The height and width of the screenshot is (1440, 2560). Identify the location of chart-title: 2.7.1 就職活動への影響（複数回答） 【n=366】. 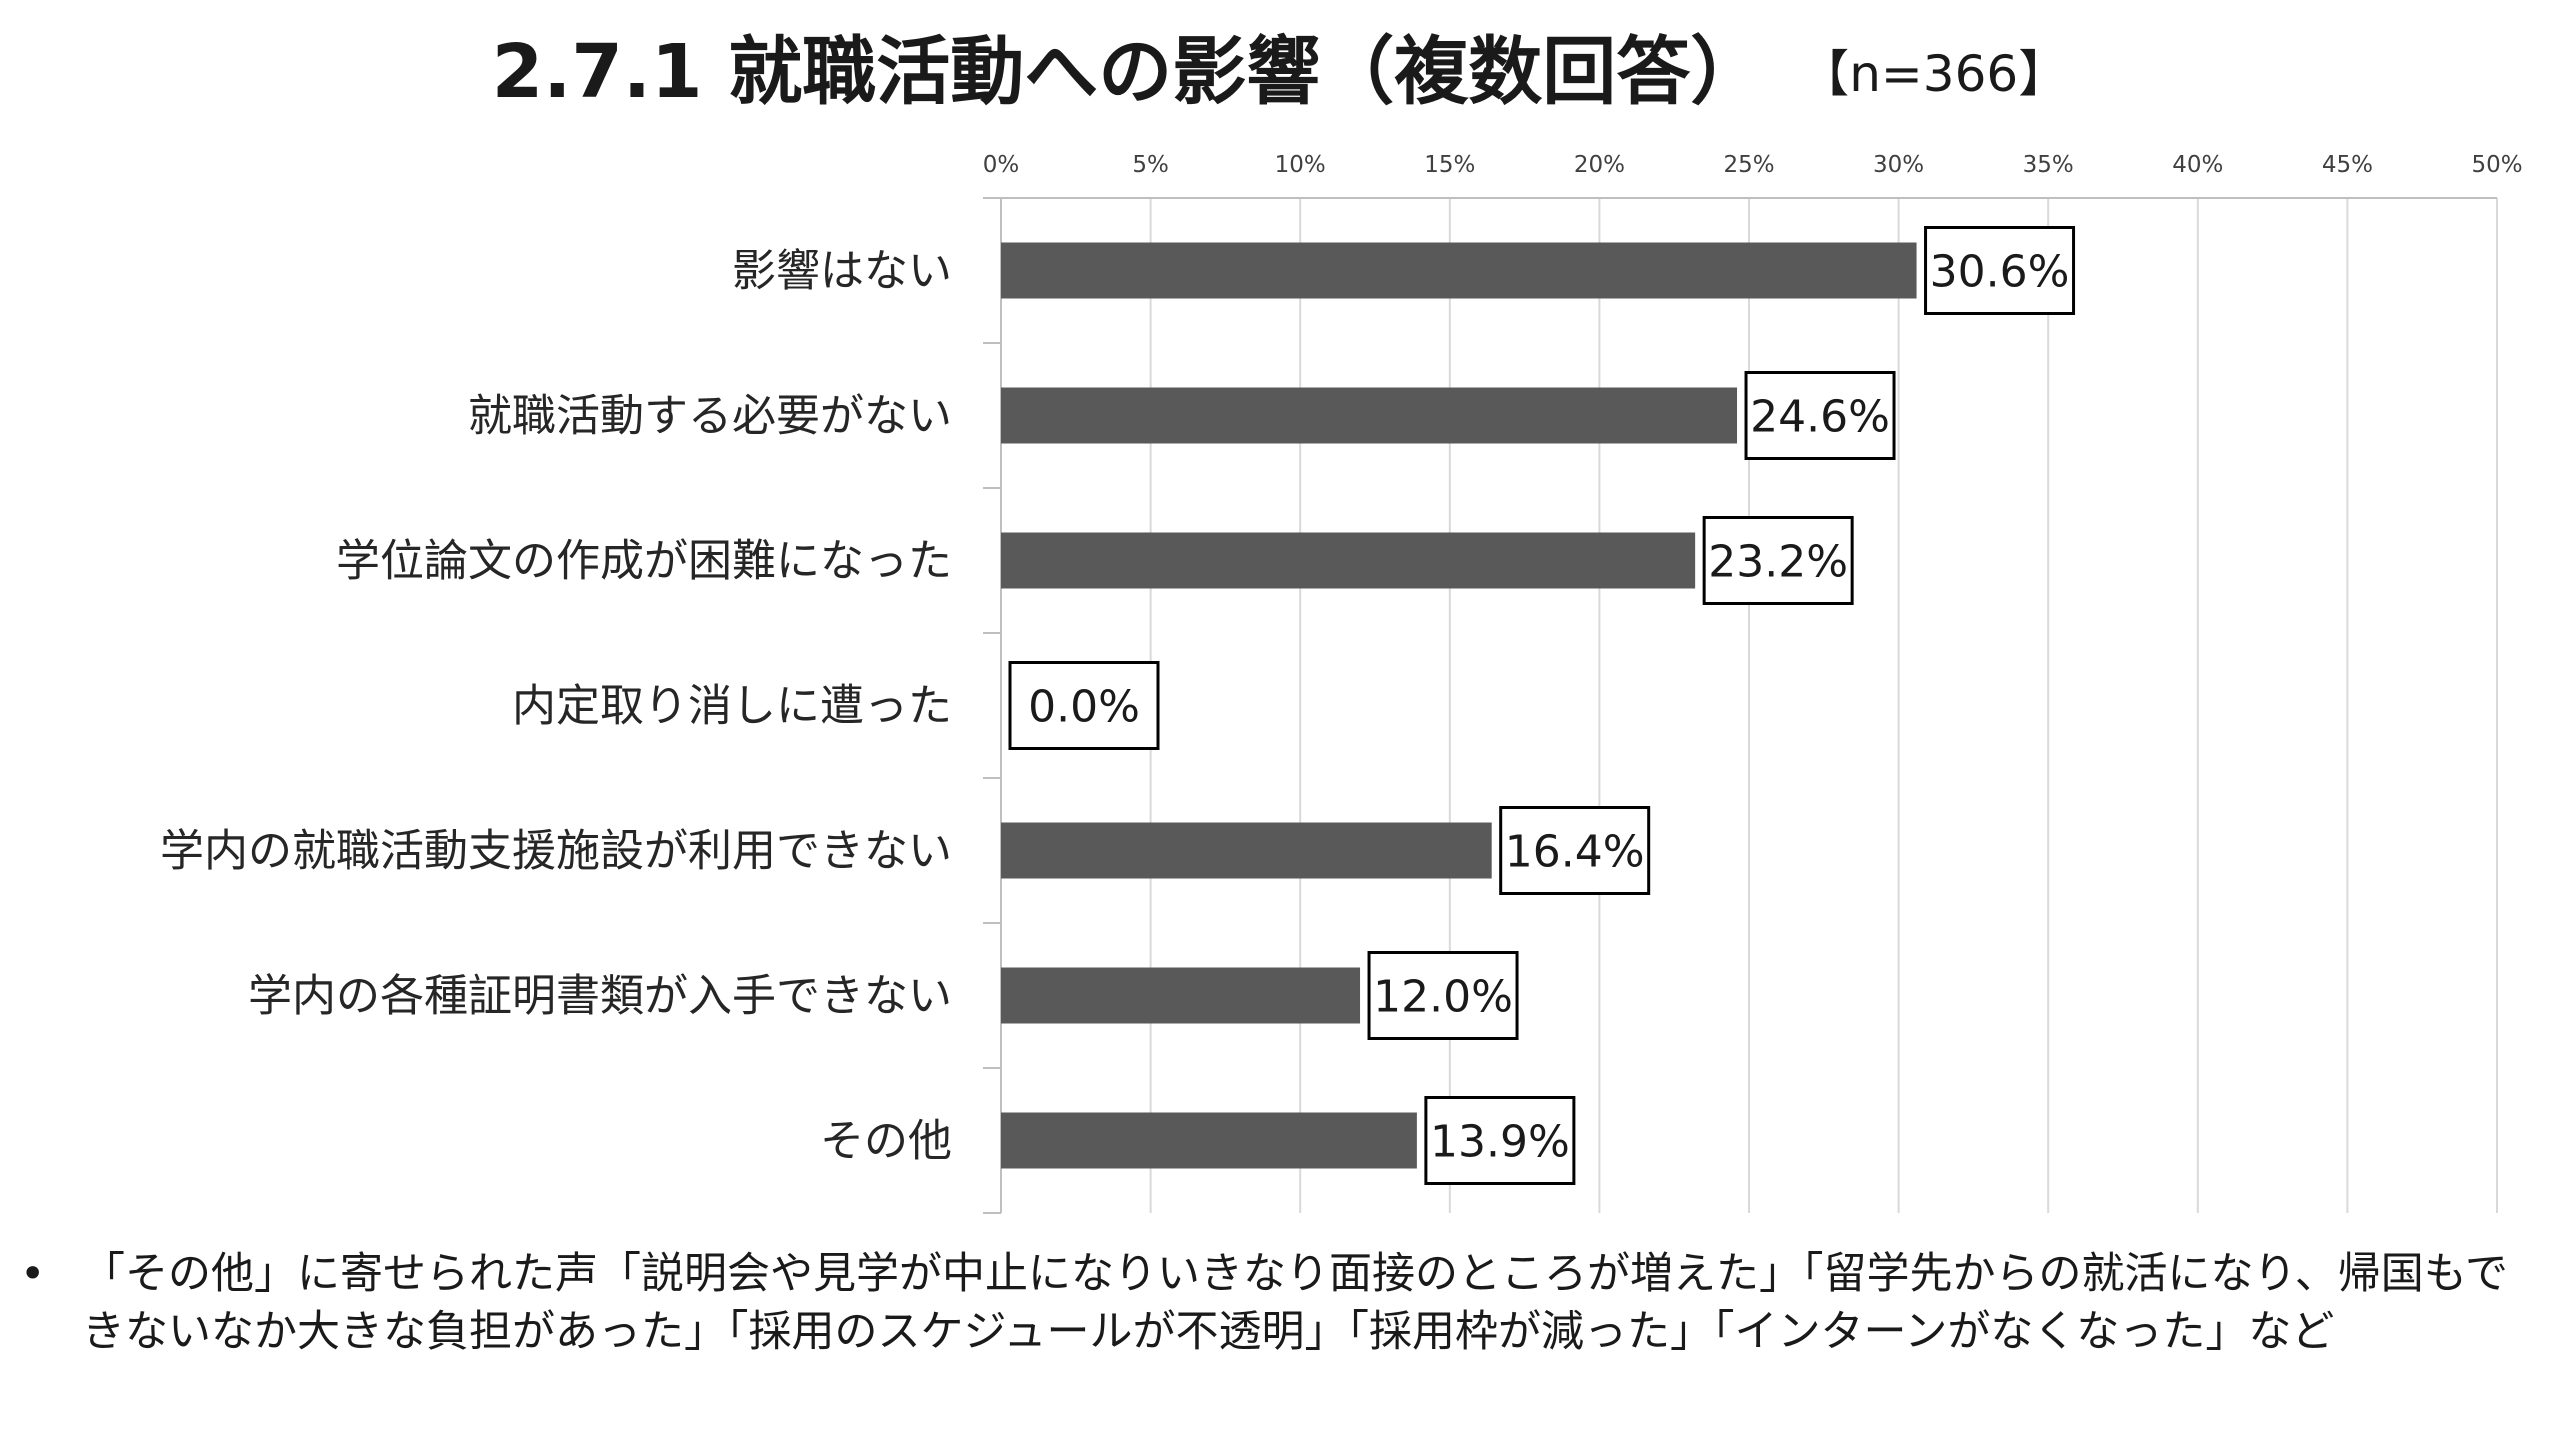
(1280, 73).